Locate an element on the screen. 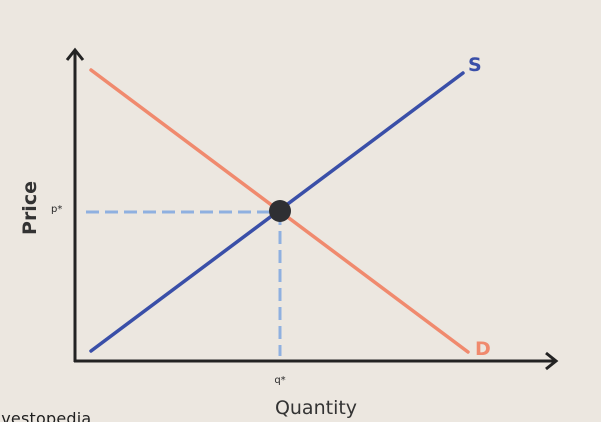 The image size is (601, 422). demand-label: D is located at coordinates (483, 349).